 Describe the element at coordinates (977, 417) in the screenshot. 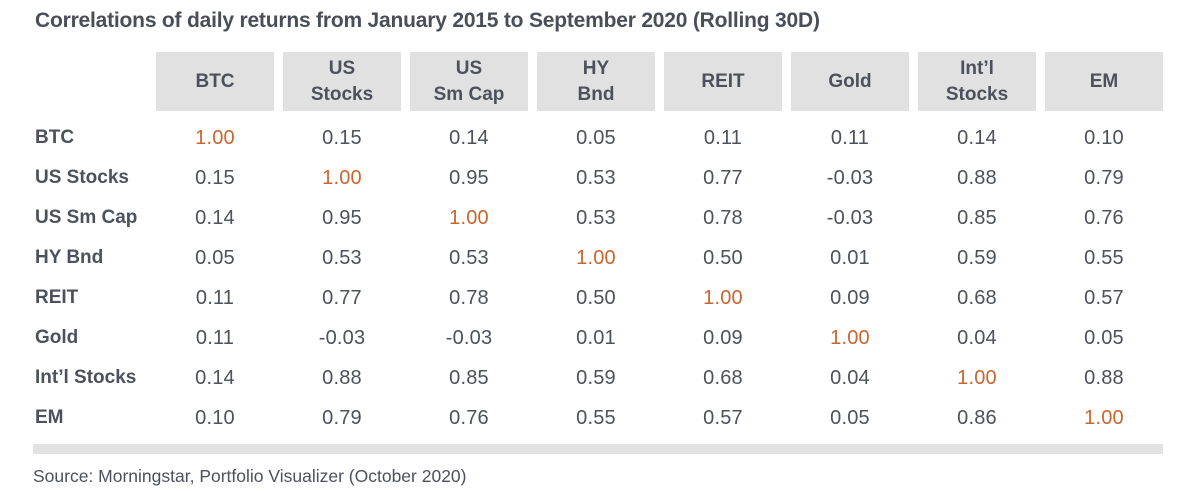

I see `correlation-value: 0.86` at that location.